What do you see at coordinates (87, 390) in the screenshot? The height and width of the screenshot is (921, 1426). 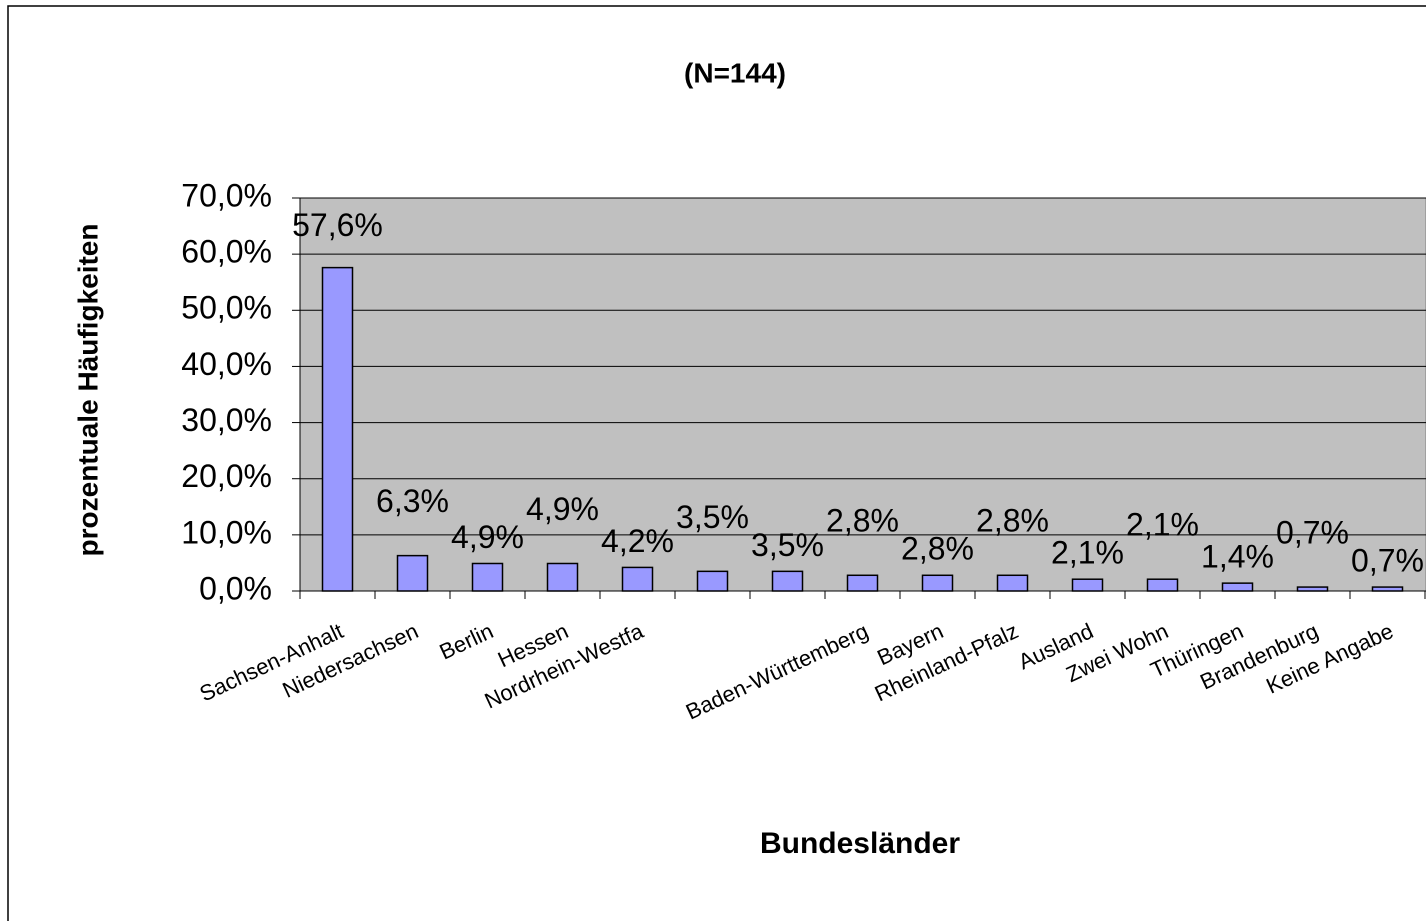 I see `y-axis-title: prozentuale Häufigkeiten` at bounding box center [87, 390].